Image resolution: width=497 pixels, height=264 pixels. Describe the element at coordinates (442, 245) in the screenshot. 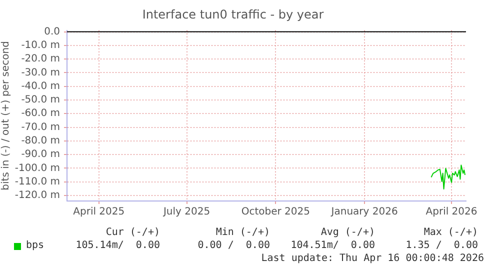

I see `text: 1.35 / 0.00` at that location.